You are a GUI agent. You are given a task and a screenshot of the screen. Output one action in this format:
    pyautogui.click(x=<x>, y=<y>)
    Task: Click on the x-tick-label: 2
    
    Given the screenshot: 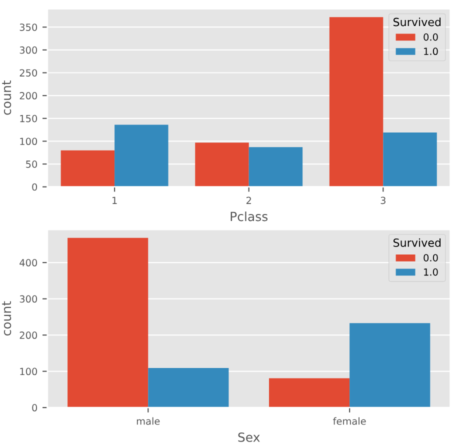 What is the action you would take?
    pyautogui.click(x=248, y=200)
    